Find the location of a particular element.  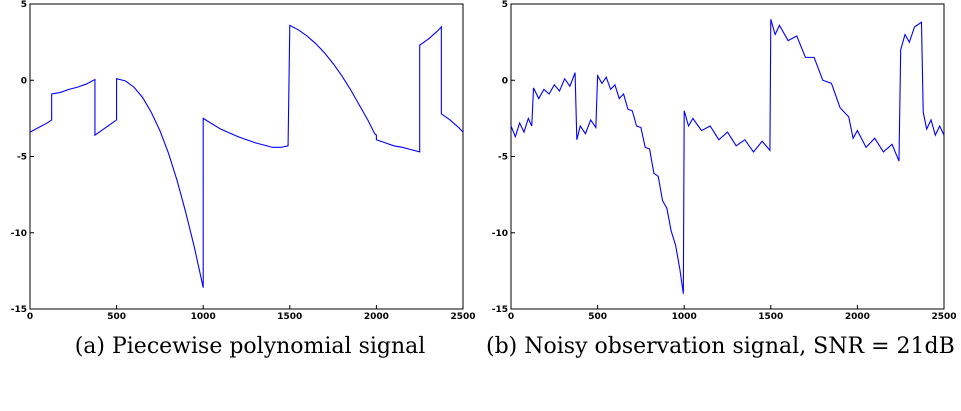

caption: (a) Piecewise polynomial signal is located at coordinates (250, 346).